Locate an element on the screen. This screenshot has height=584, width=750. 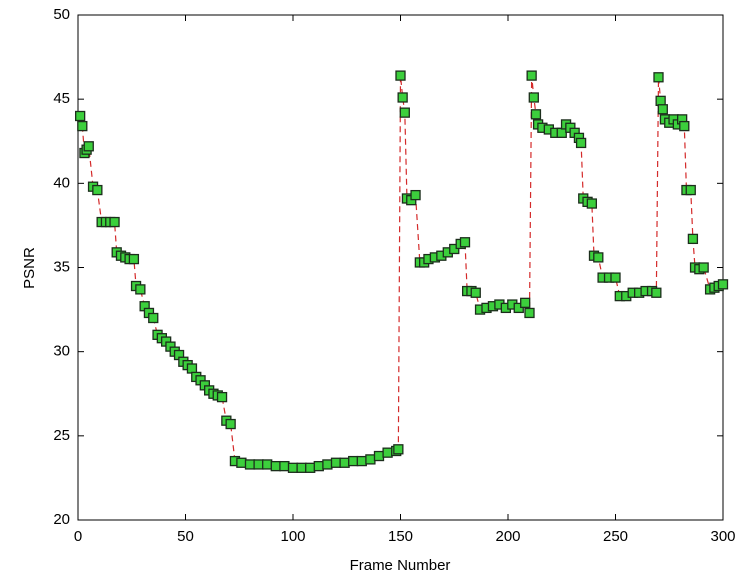
y-tick-label: 20 is located at coordinates (61, 519).